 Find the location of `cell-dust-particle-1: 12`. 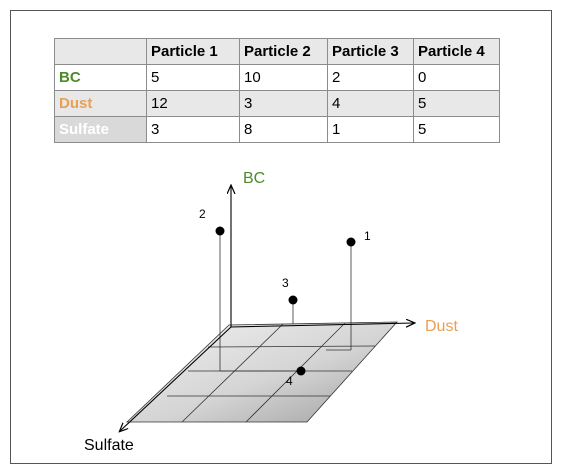

cell-dust-particle-1: 12 is located at coordinates (193, 103).